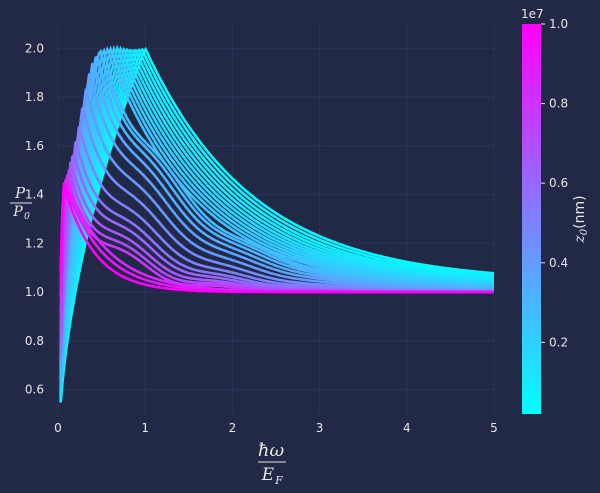 Image resolution: width=600 pixels, height=493 pixels. I want to click on colorbar-tick-label: 1.0, so click(558, 24).